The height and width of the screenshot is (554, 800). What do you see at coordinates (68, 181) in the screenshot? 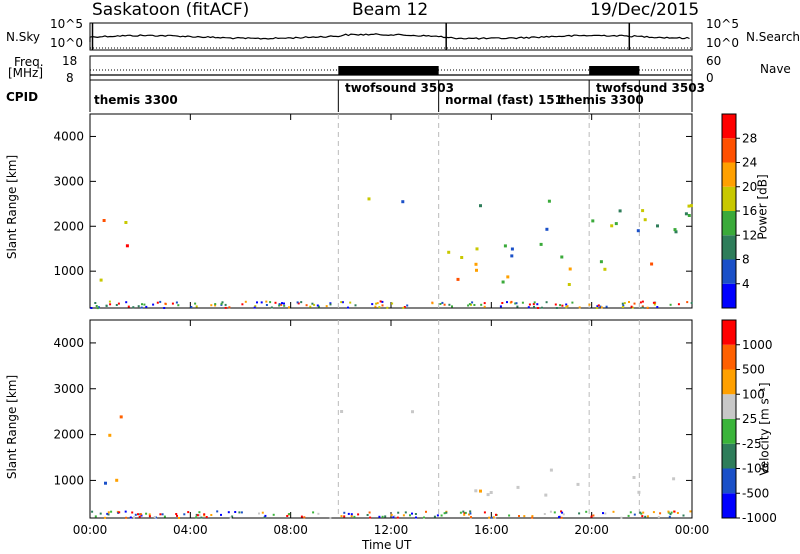
I see `y-tick-label: 3000` at bounding box center [68, 181].